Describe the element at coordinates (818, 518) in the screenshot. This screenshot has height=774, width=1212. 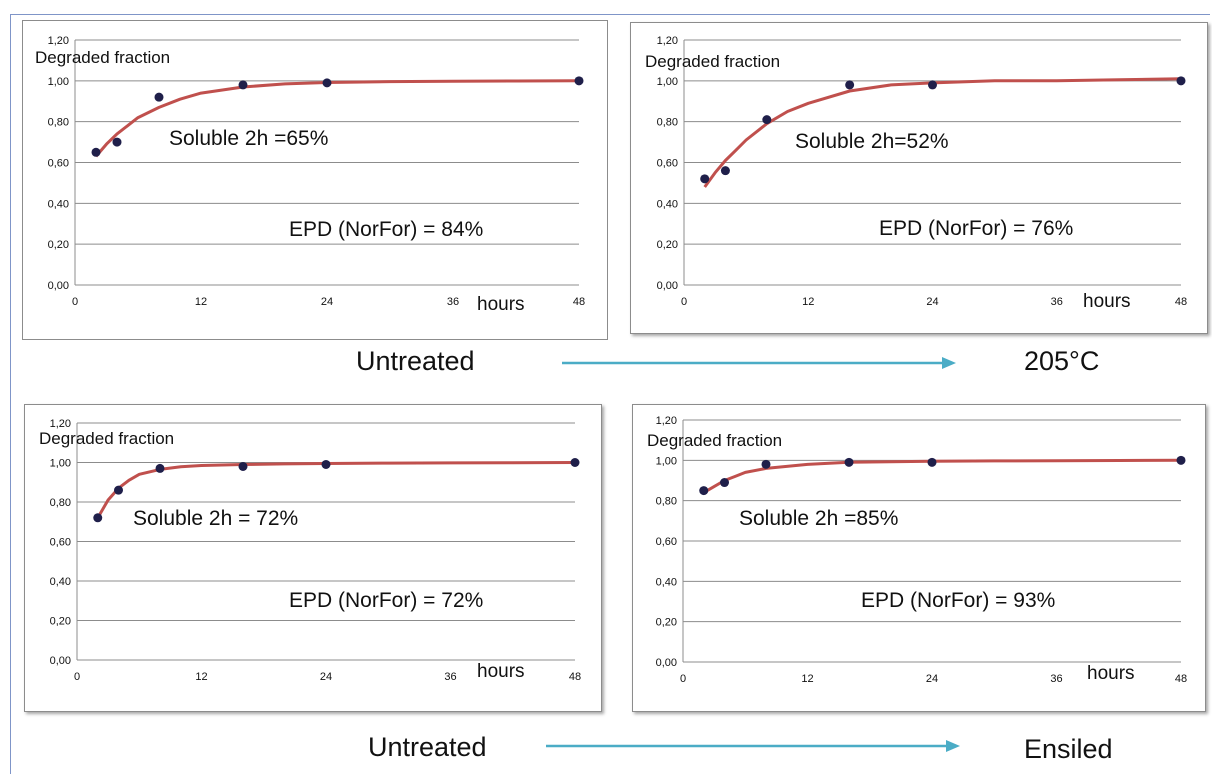
I see `annotation-soluble: Soluble 2h =85%` at that location.